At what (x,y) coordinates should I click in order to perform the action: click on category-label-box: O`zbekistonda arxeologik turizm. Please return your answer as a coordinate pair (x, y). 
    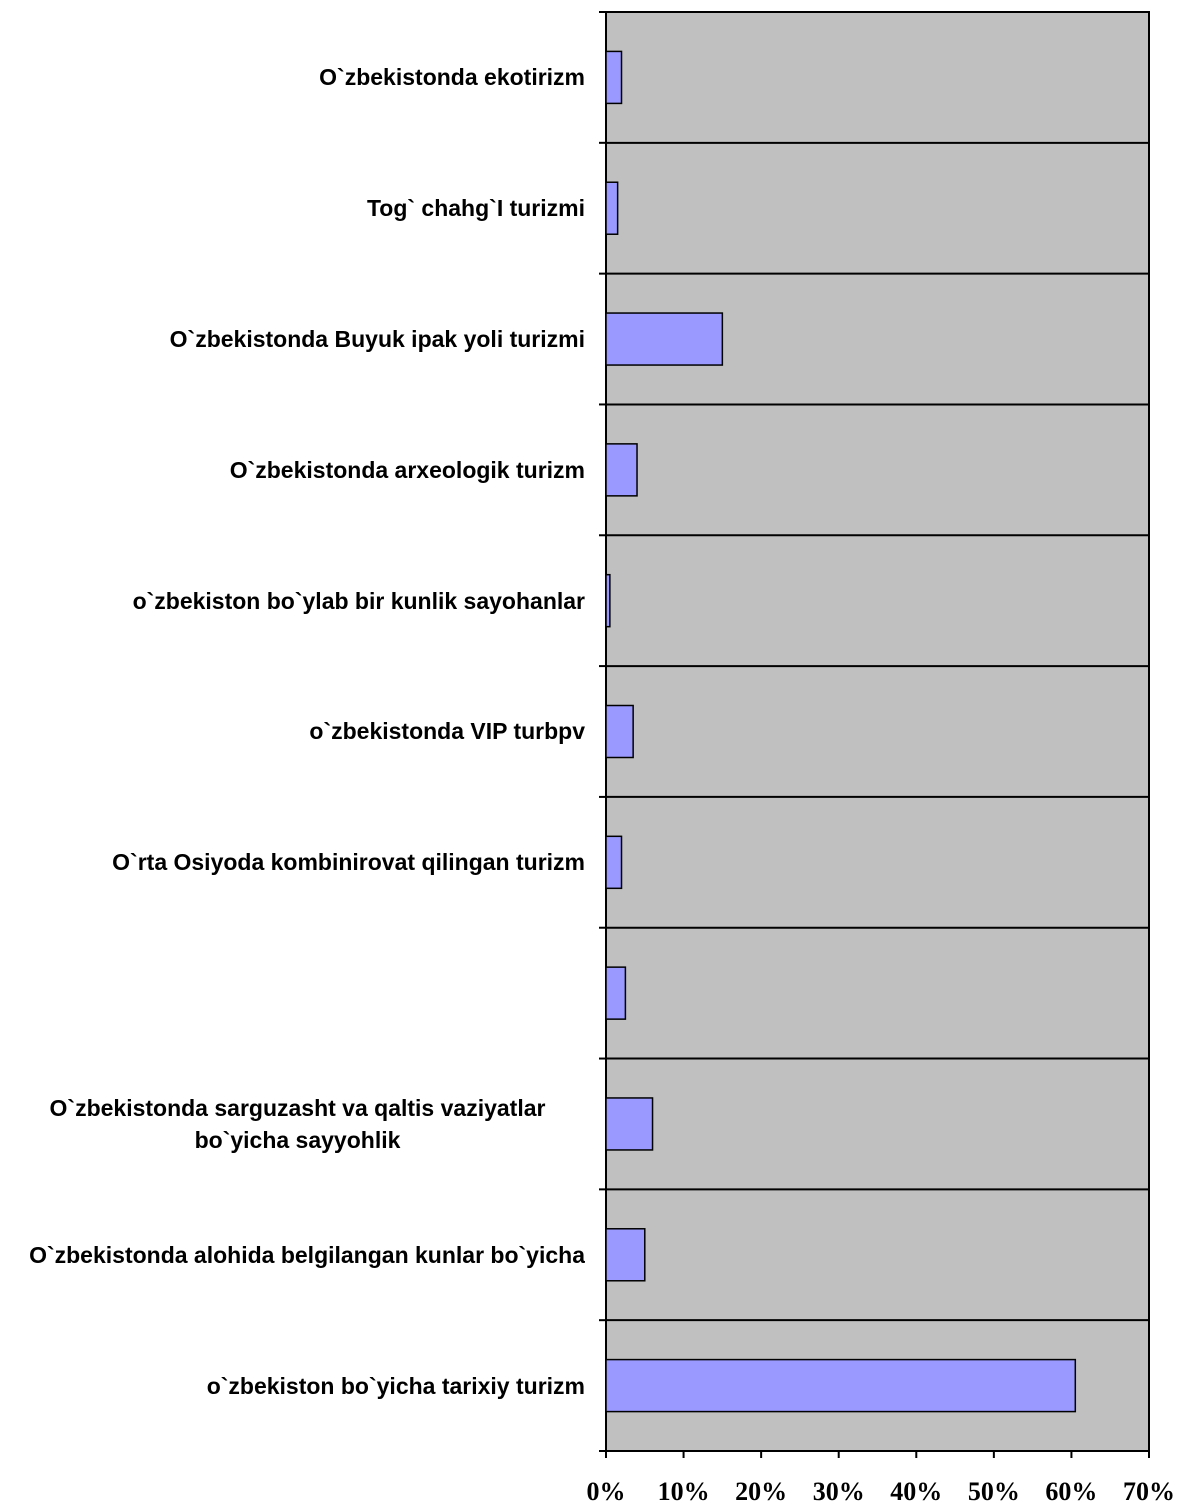
    Looking at the image, I should click on (292, 469).